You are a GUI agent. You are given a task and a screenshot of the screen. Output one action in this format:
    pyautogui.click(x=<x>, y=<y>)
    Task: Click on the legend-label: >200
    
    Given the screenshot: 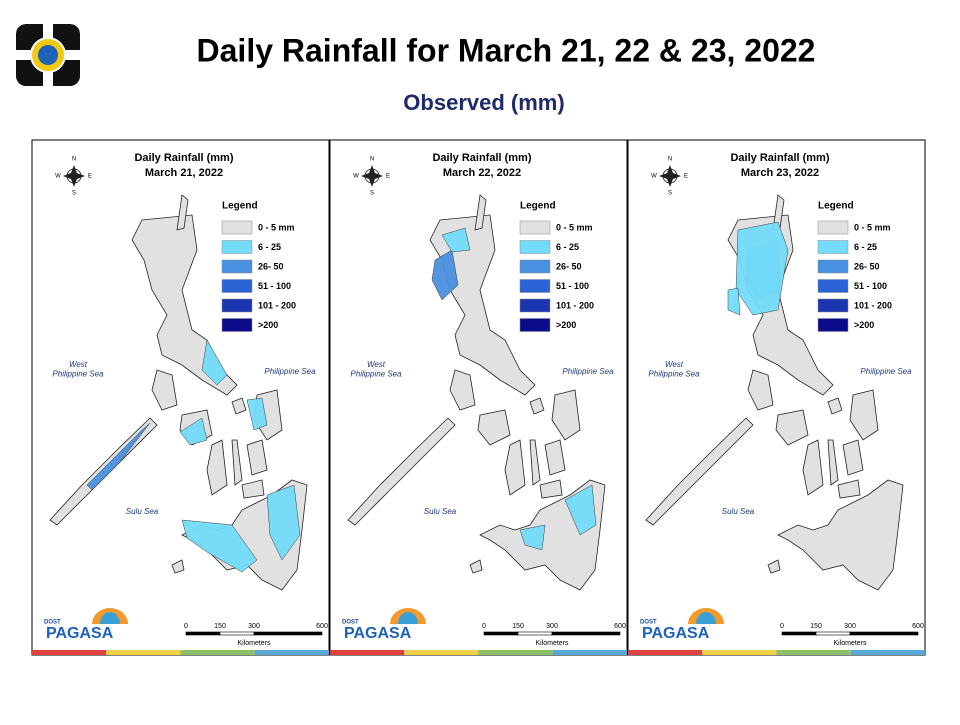 What is the action you would take?
    pyautogui.click(x=268, y=325)
    